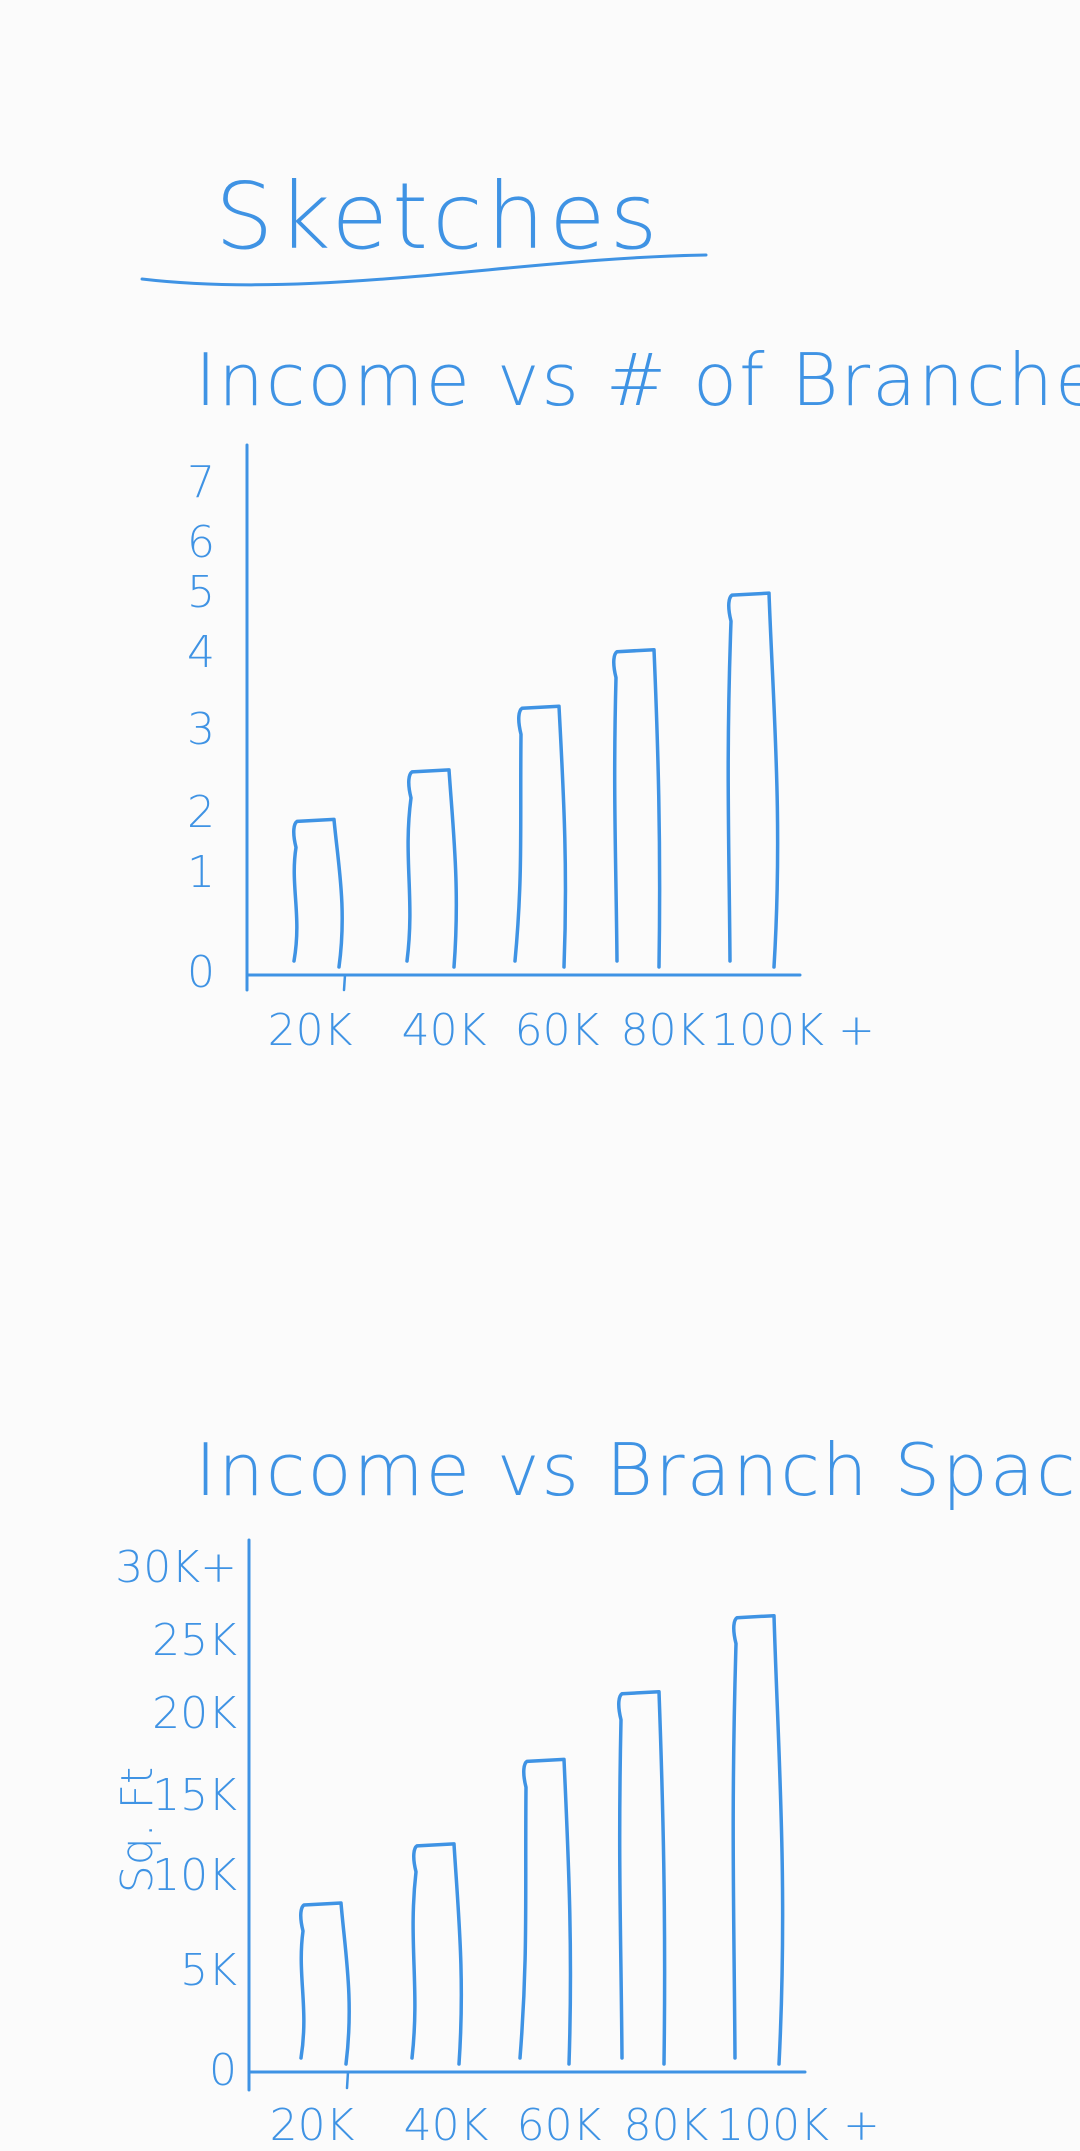 The width and height of the screenshot is (1080, 2151). I want to click on chart-1-ytick: 3, so click(201, 729).